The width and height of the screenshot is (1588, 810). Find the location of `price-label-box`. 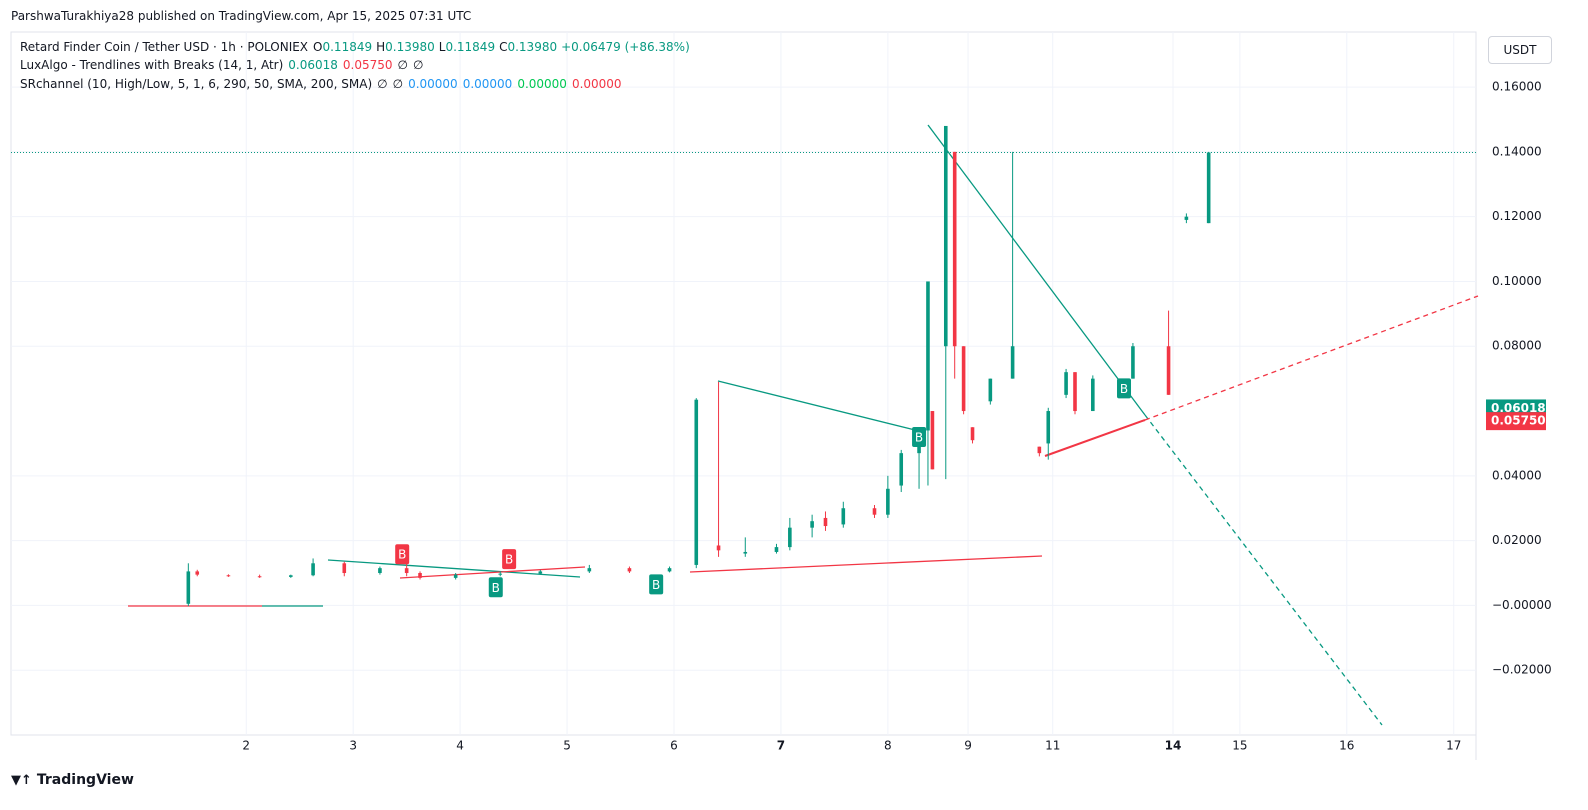

price-label-box is located at coordinates (1516, 421).